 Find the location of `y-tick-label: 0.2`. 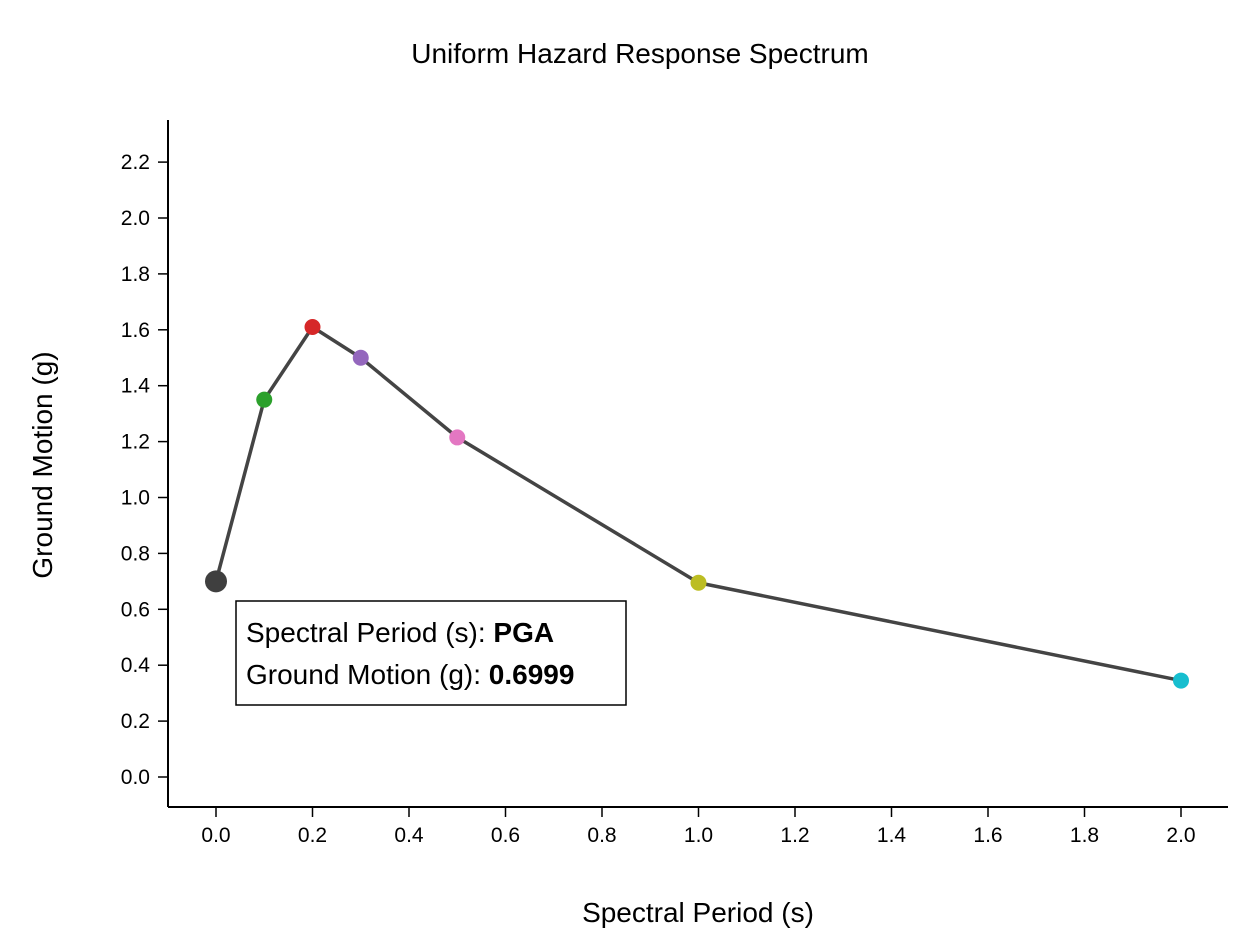

y-tick-label: 0.2 is located at coordinates (135, 721).